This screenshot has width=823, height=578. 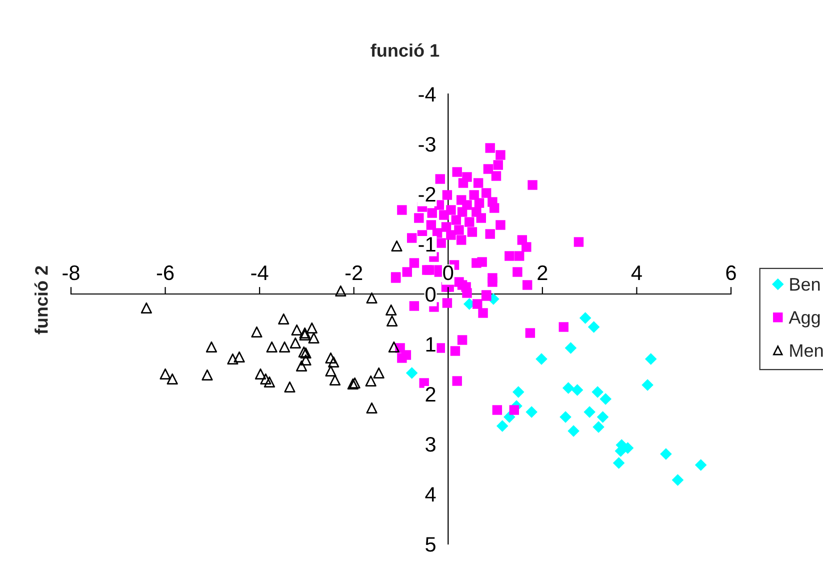 I want to click on y-tick-label: -3, so click(x=427, y=144).